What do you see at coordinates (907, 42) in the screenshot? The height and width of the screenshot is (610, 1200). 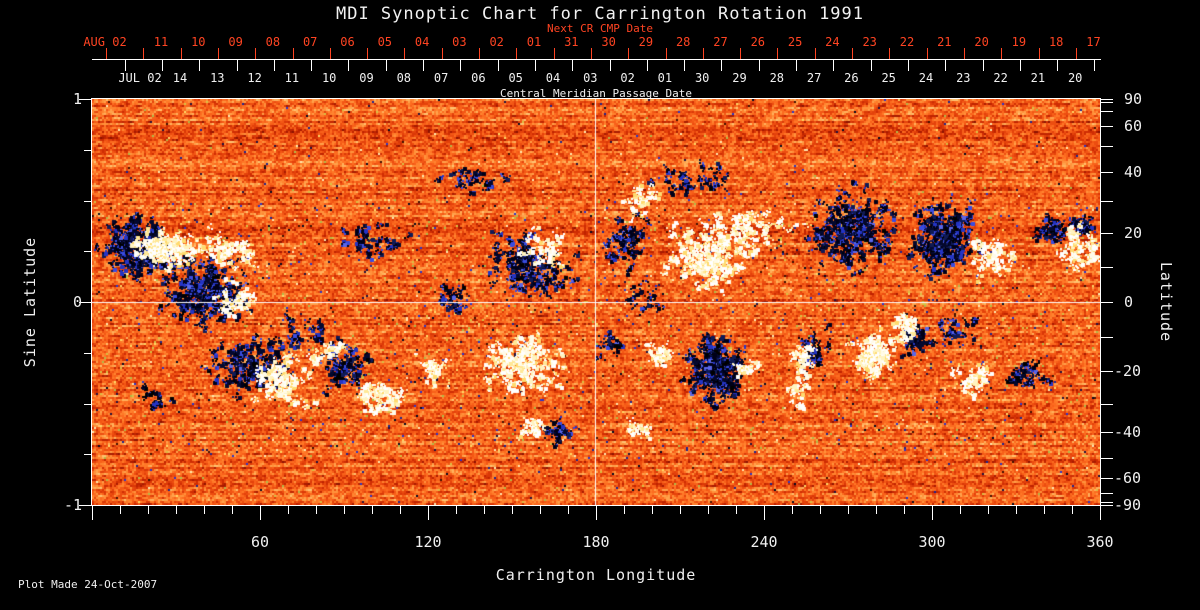 I see `next-cr-day-label: 22` at bounding box center [907, 42].